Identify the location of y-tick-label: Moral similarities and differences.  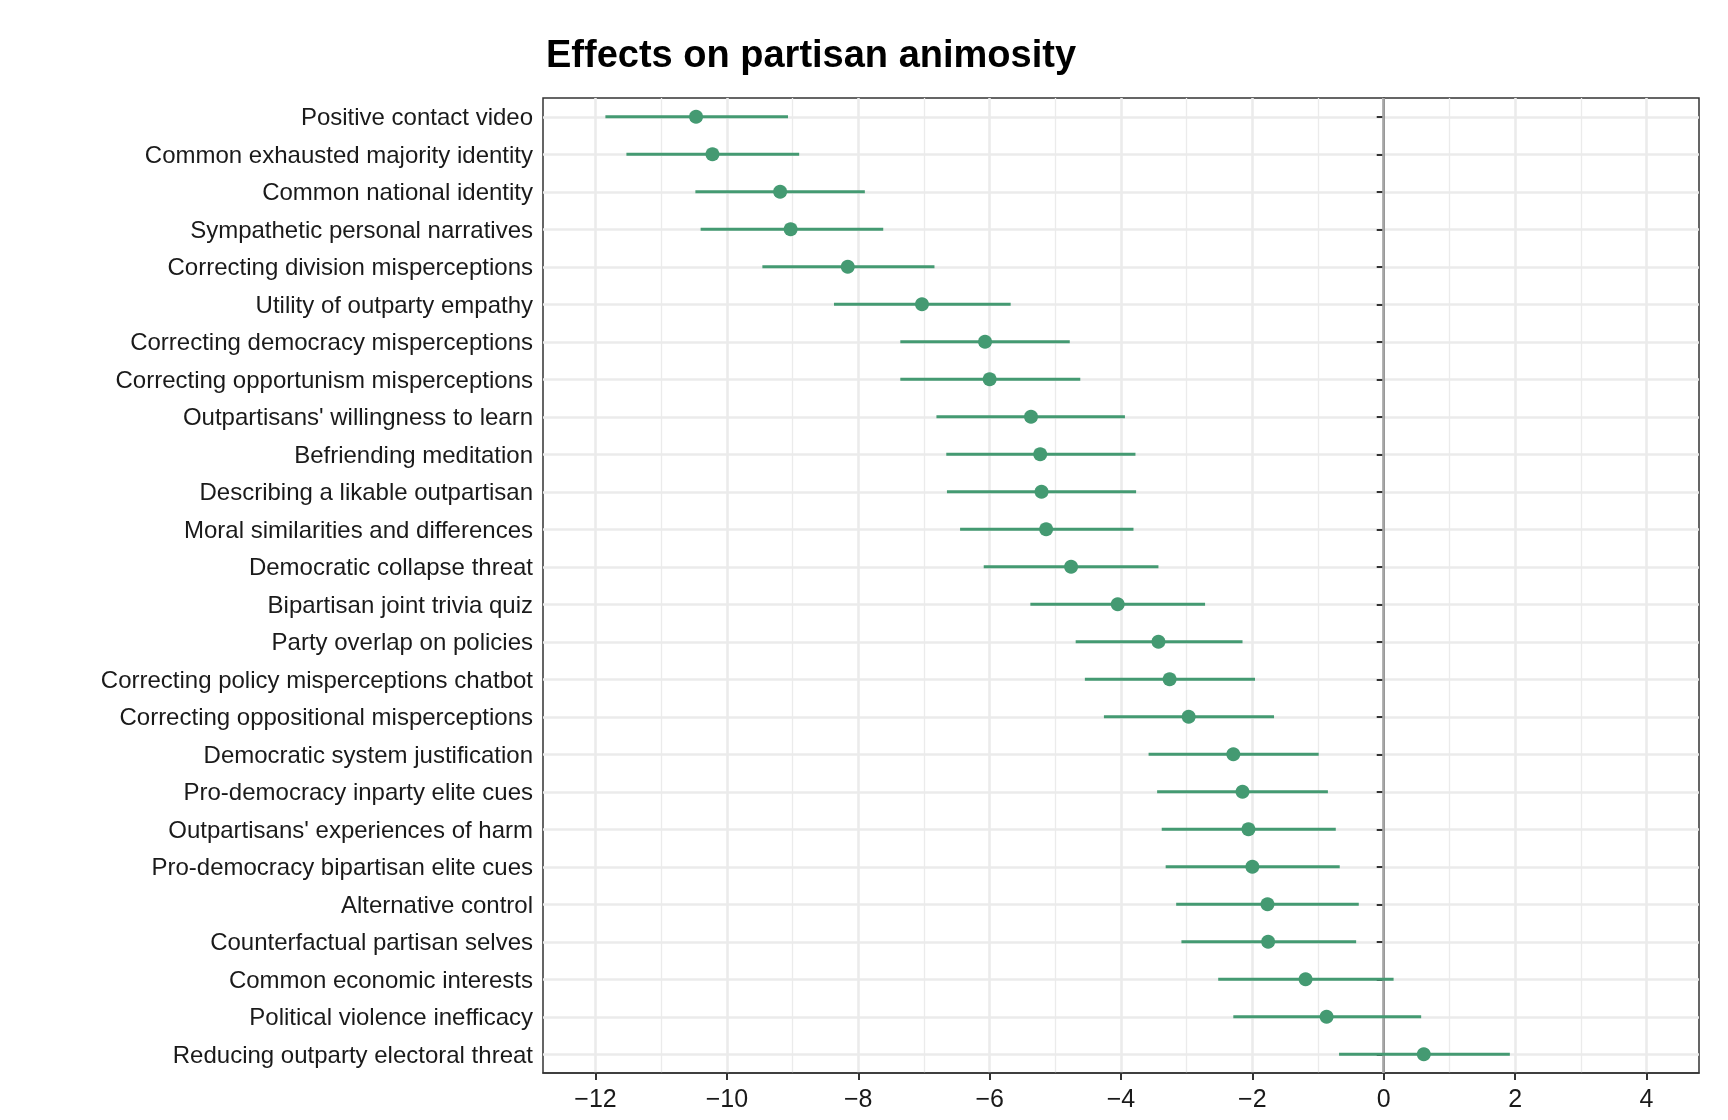
(358, 529).